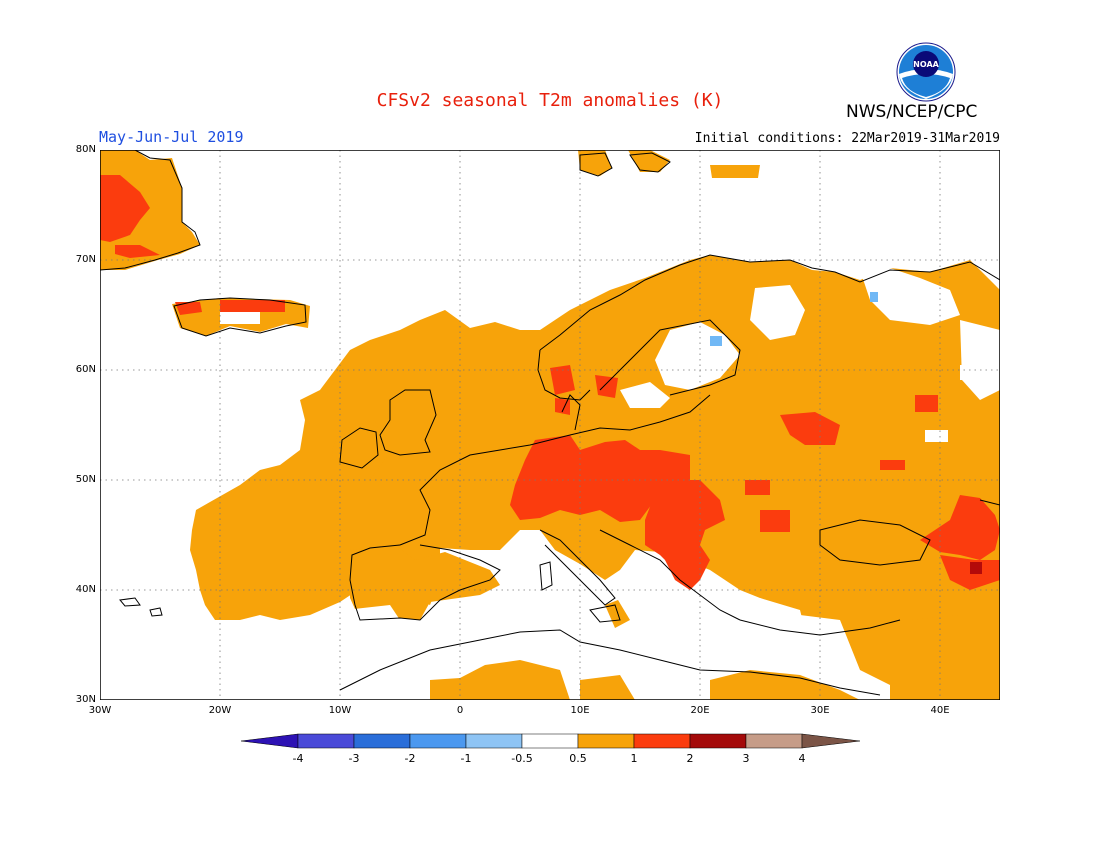 The image size is (1100, 850). What do you see at coordinates (802, 758) in the screenshot?
I see `legend-label: 4` at bounding box center [802, 758].